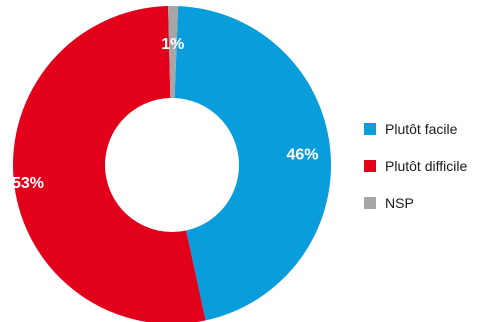  What do you see at coordinates (399, 203) in the screenshot?
I see `legend-label: NSP` at bounding box center [399, 203].